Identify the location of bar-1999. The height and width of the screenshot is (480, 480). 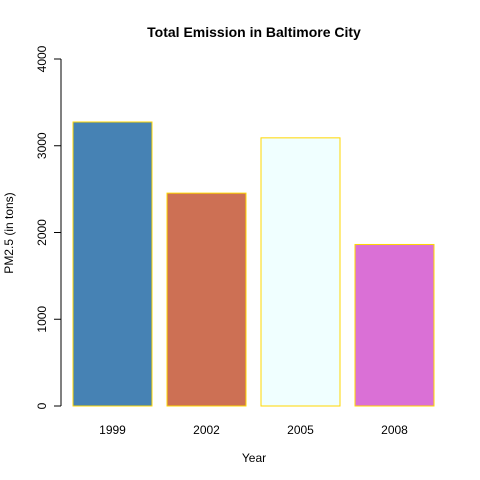
(112, 264).